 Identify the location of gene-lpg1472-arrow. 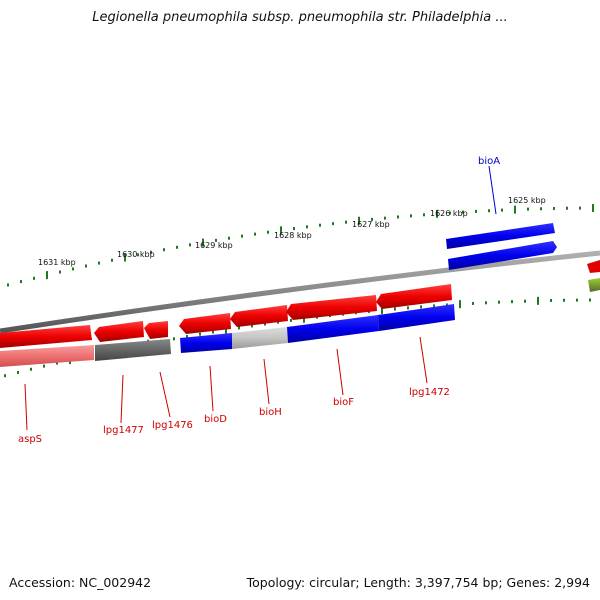
(414, 296).